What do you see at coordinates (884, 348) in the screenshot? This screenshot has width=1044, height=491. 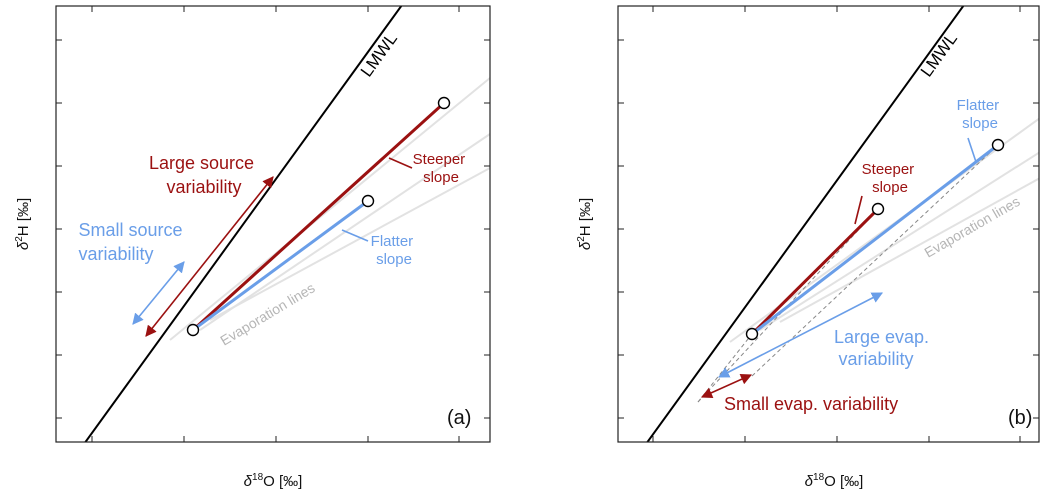 I see `large-evap-variability-label: Large evap. variability` at bounding box center [884, 348].